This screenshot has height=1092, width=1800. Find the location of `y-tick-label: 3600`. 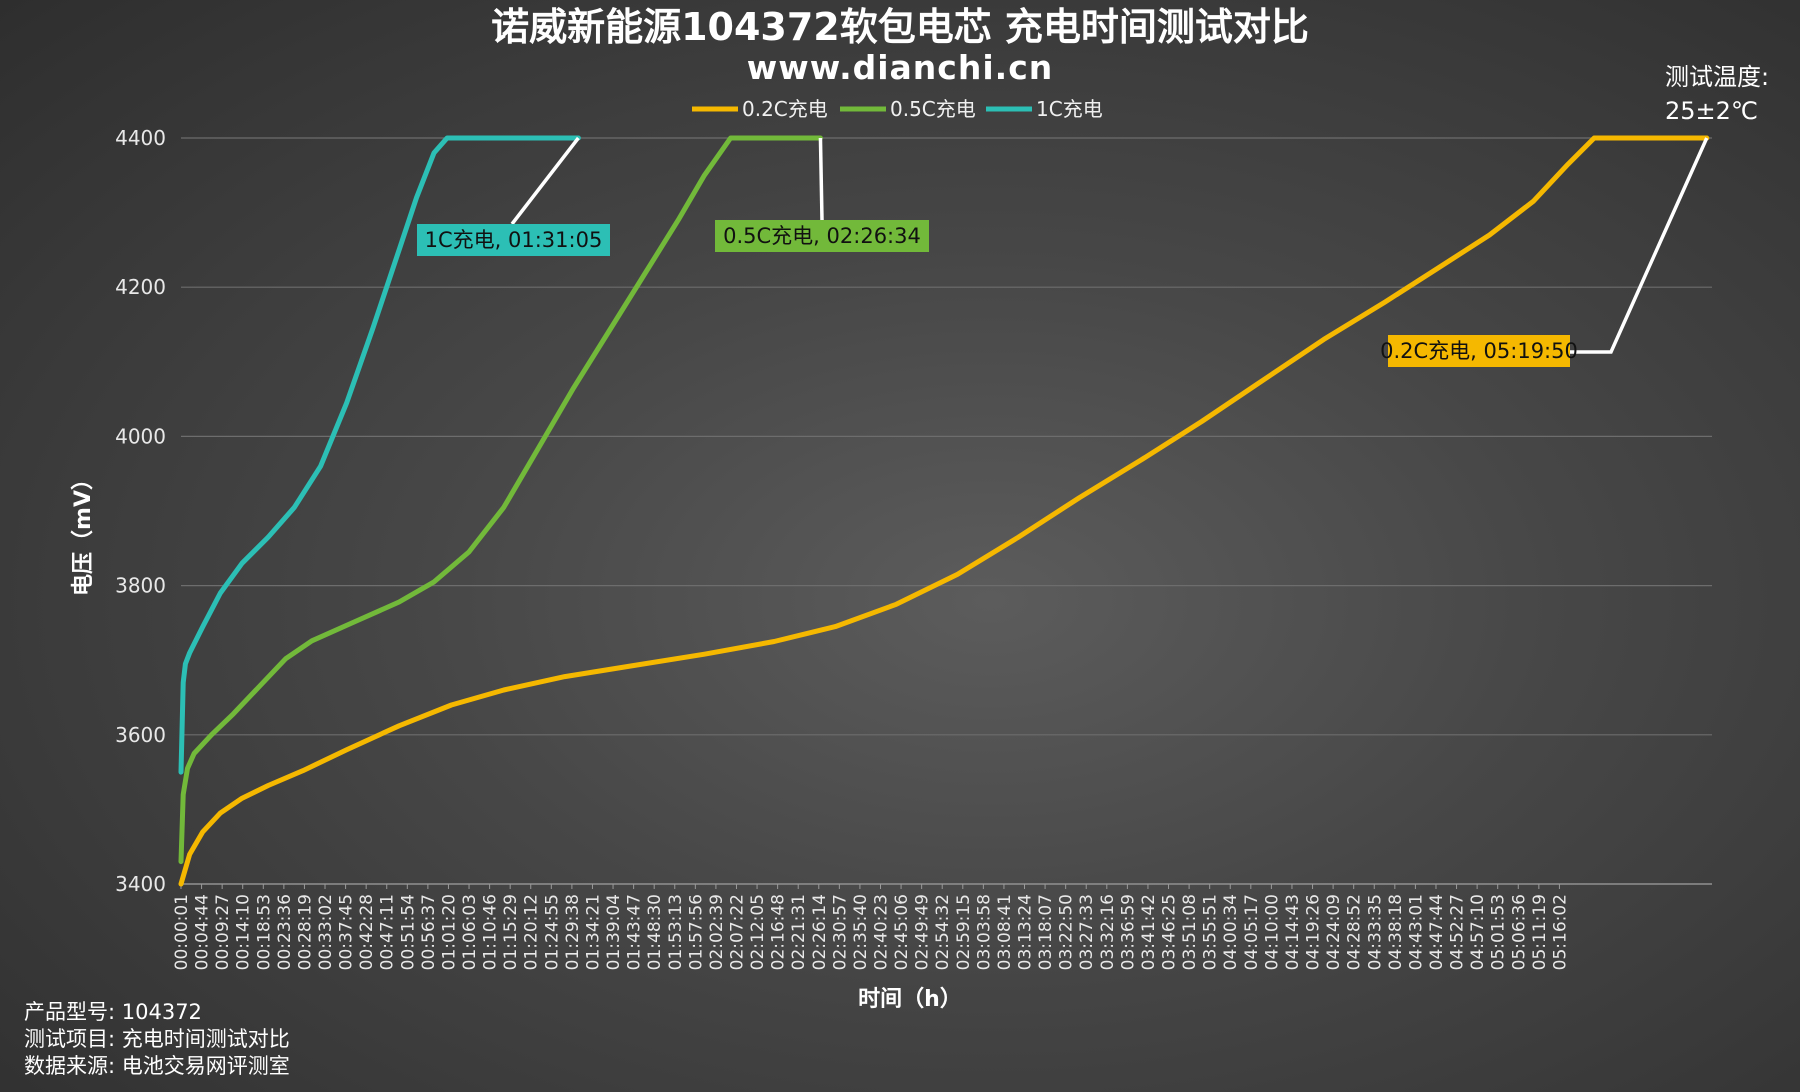

y-tick-label: 3600 is located at coordinates (140, 735).